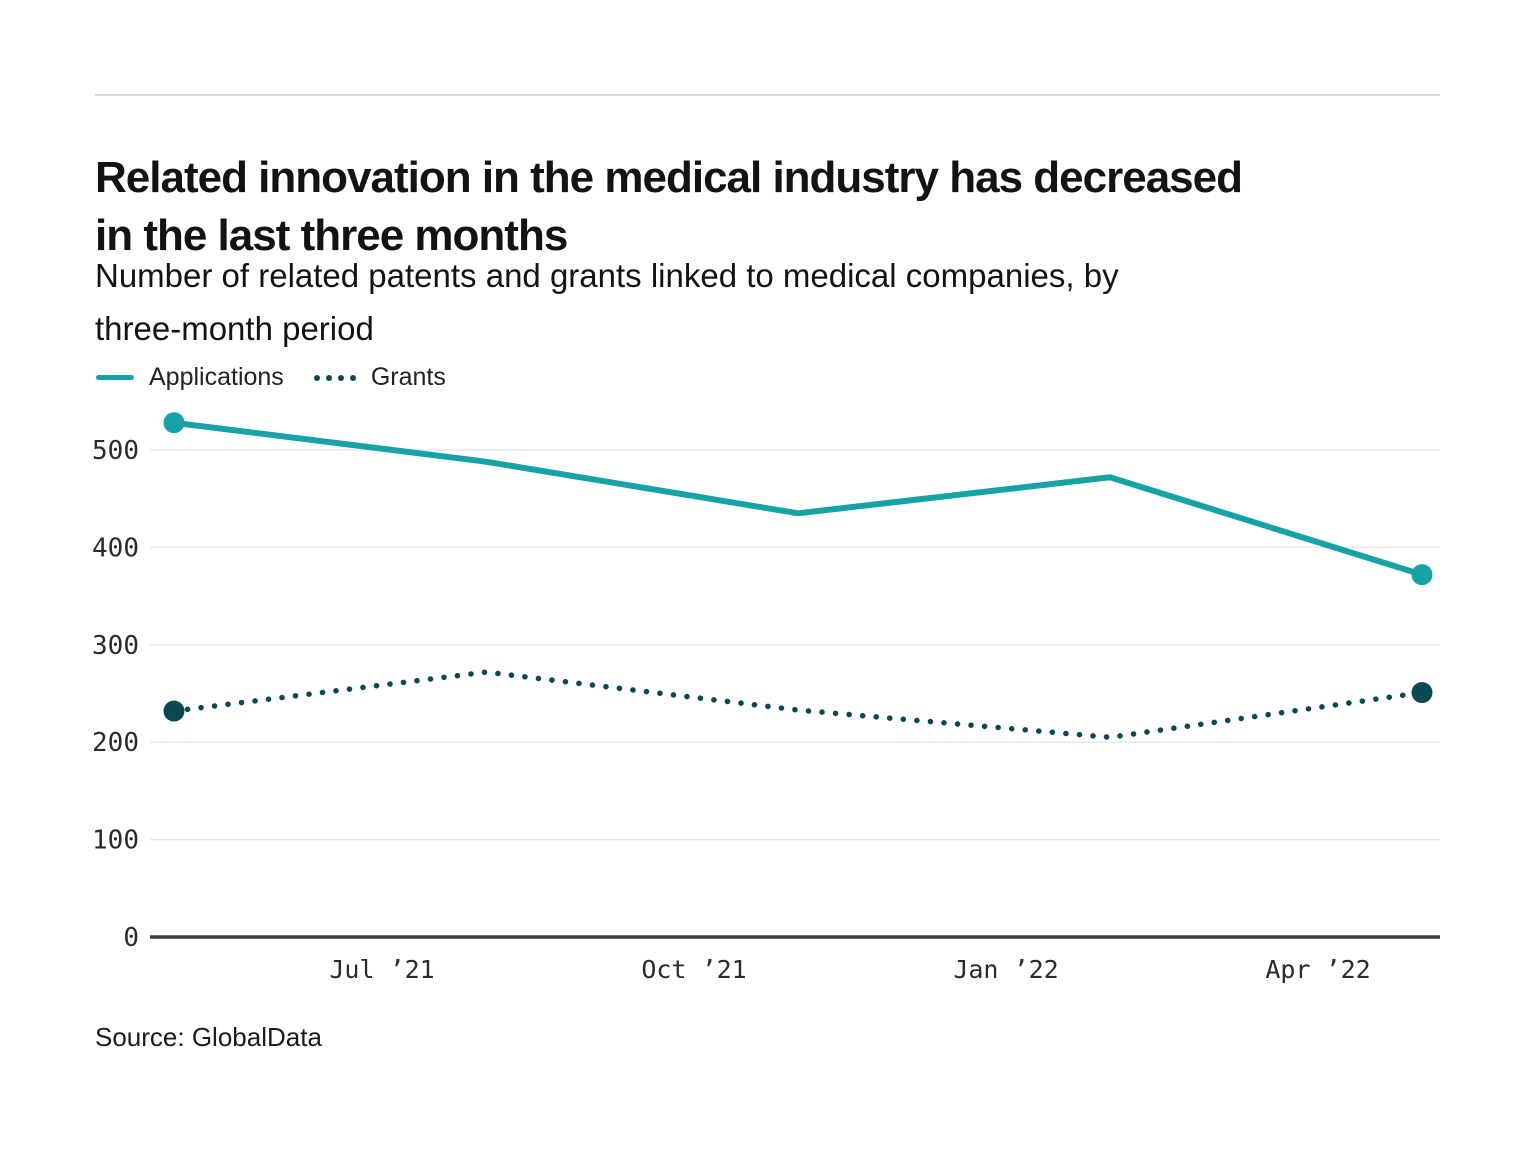 This screenshot has height=1152, width=1536. I want to click on y-tick-label-500: 500, so click(115, 451).